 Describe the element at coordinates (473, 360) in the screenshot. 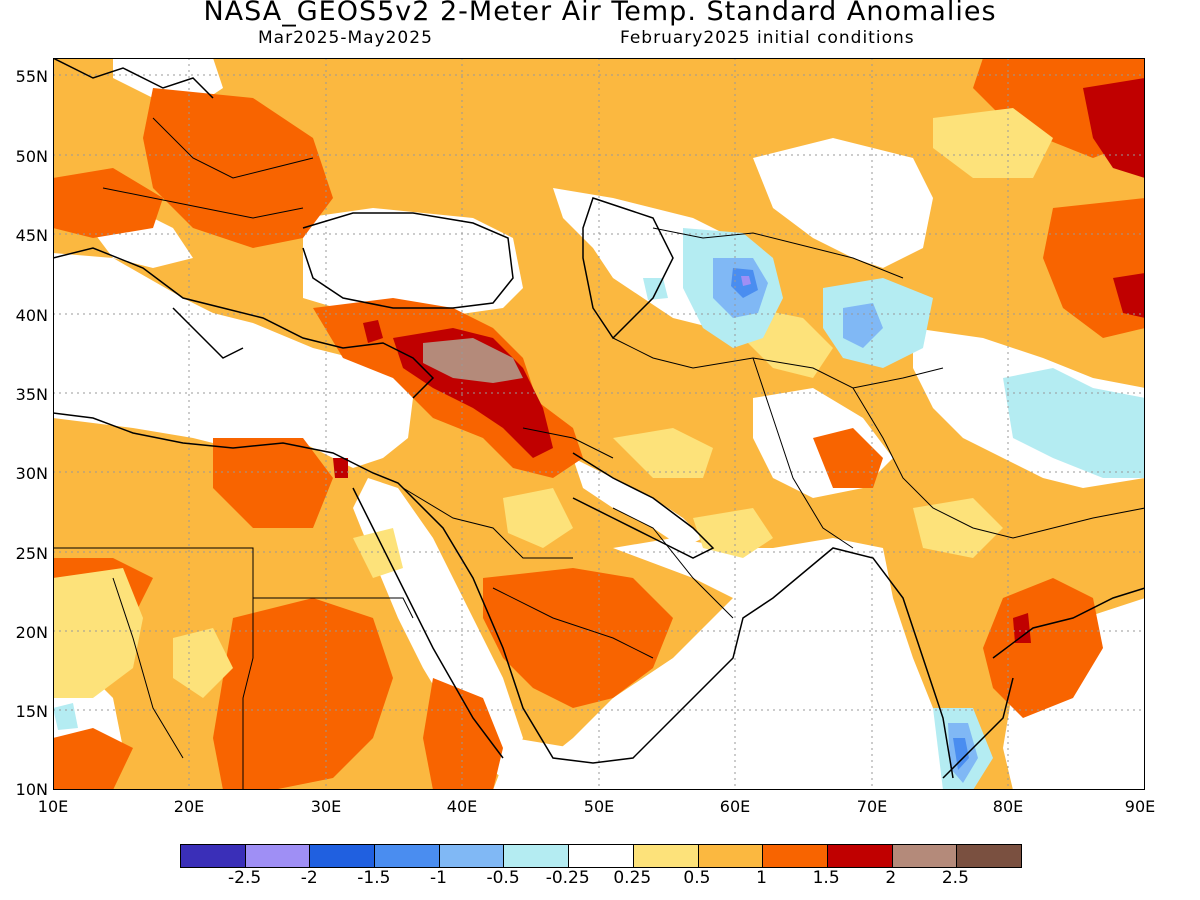

I see `anomaly-2-2.5` at that location.